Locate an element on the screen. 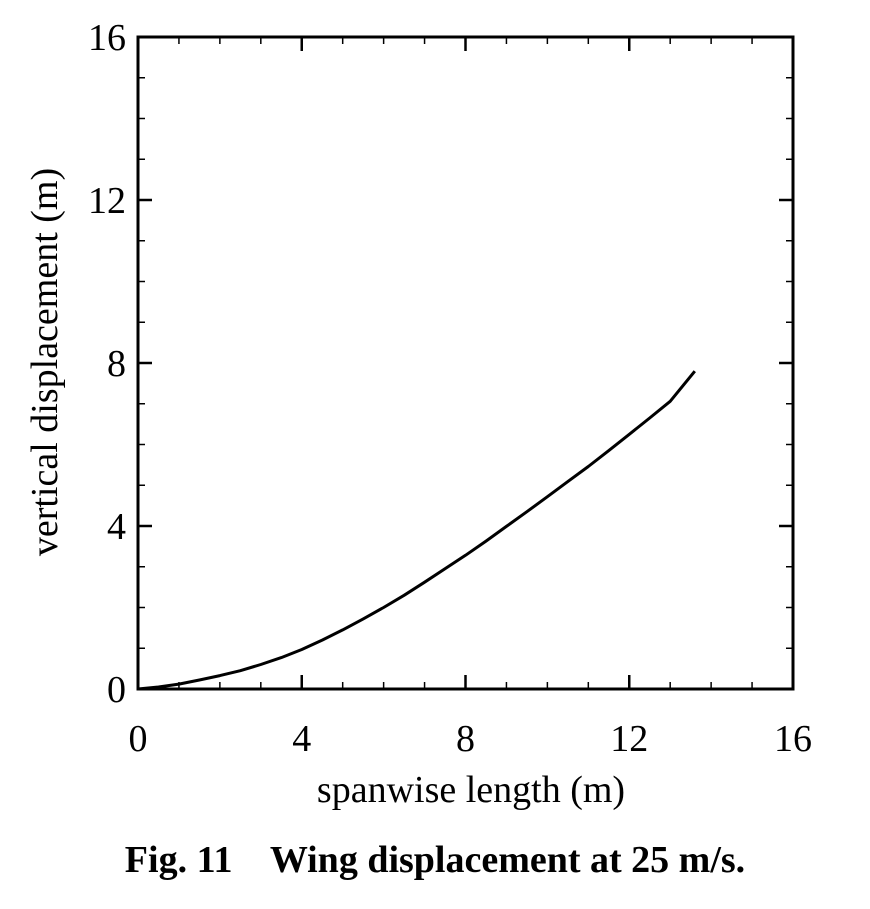  y-tick-label: 16 is located at coordinates (107, 38).